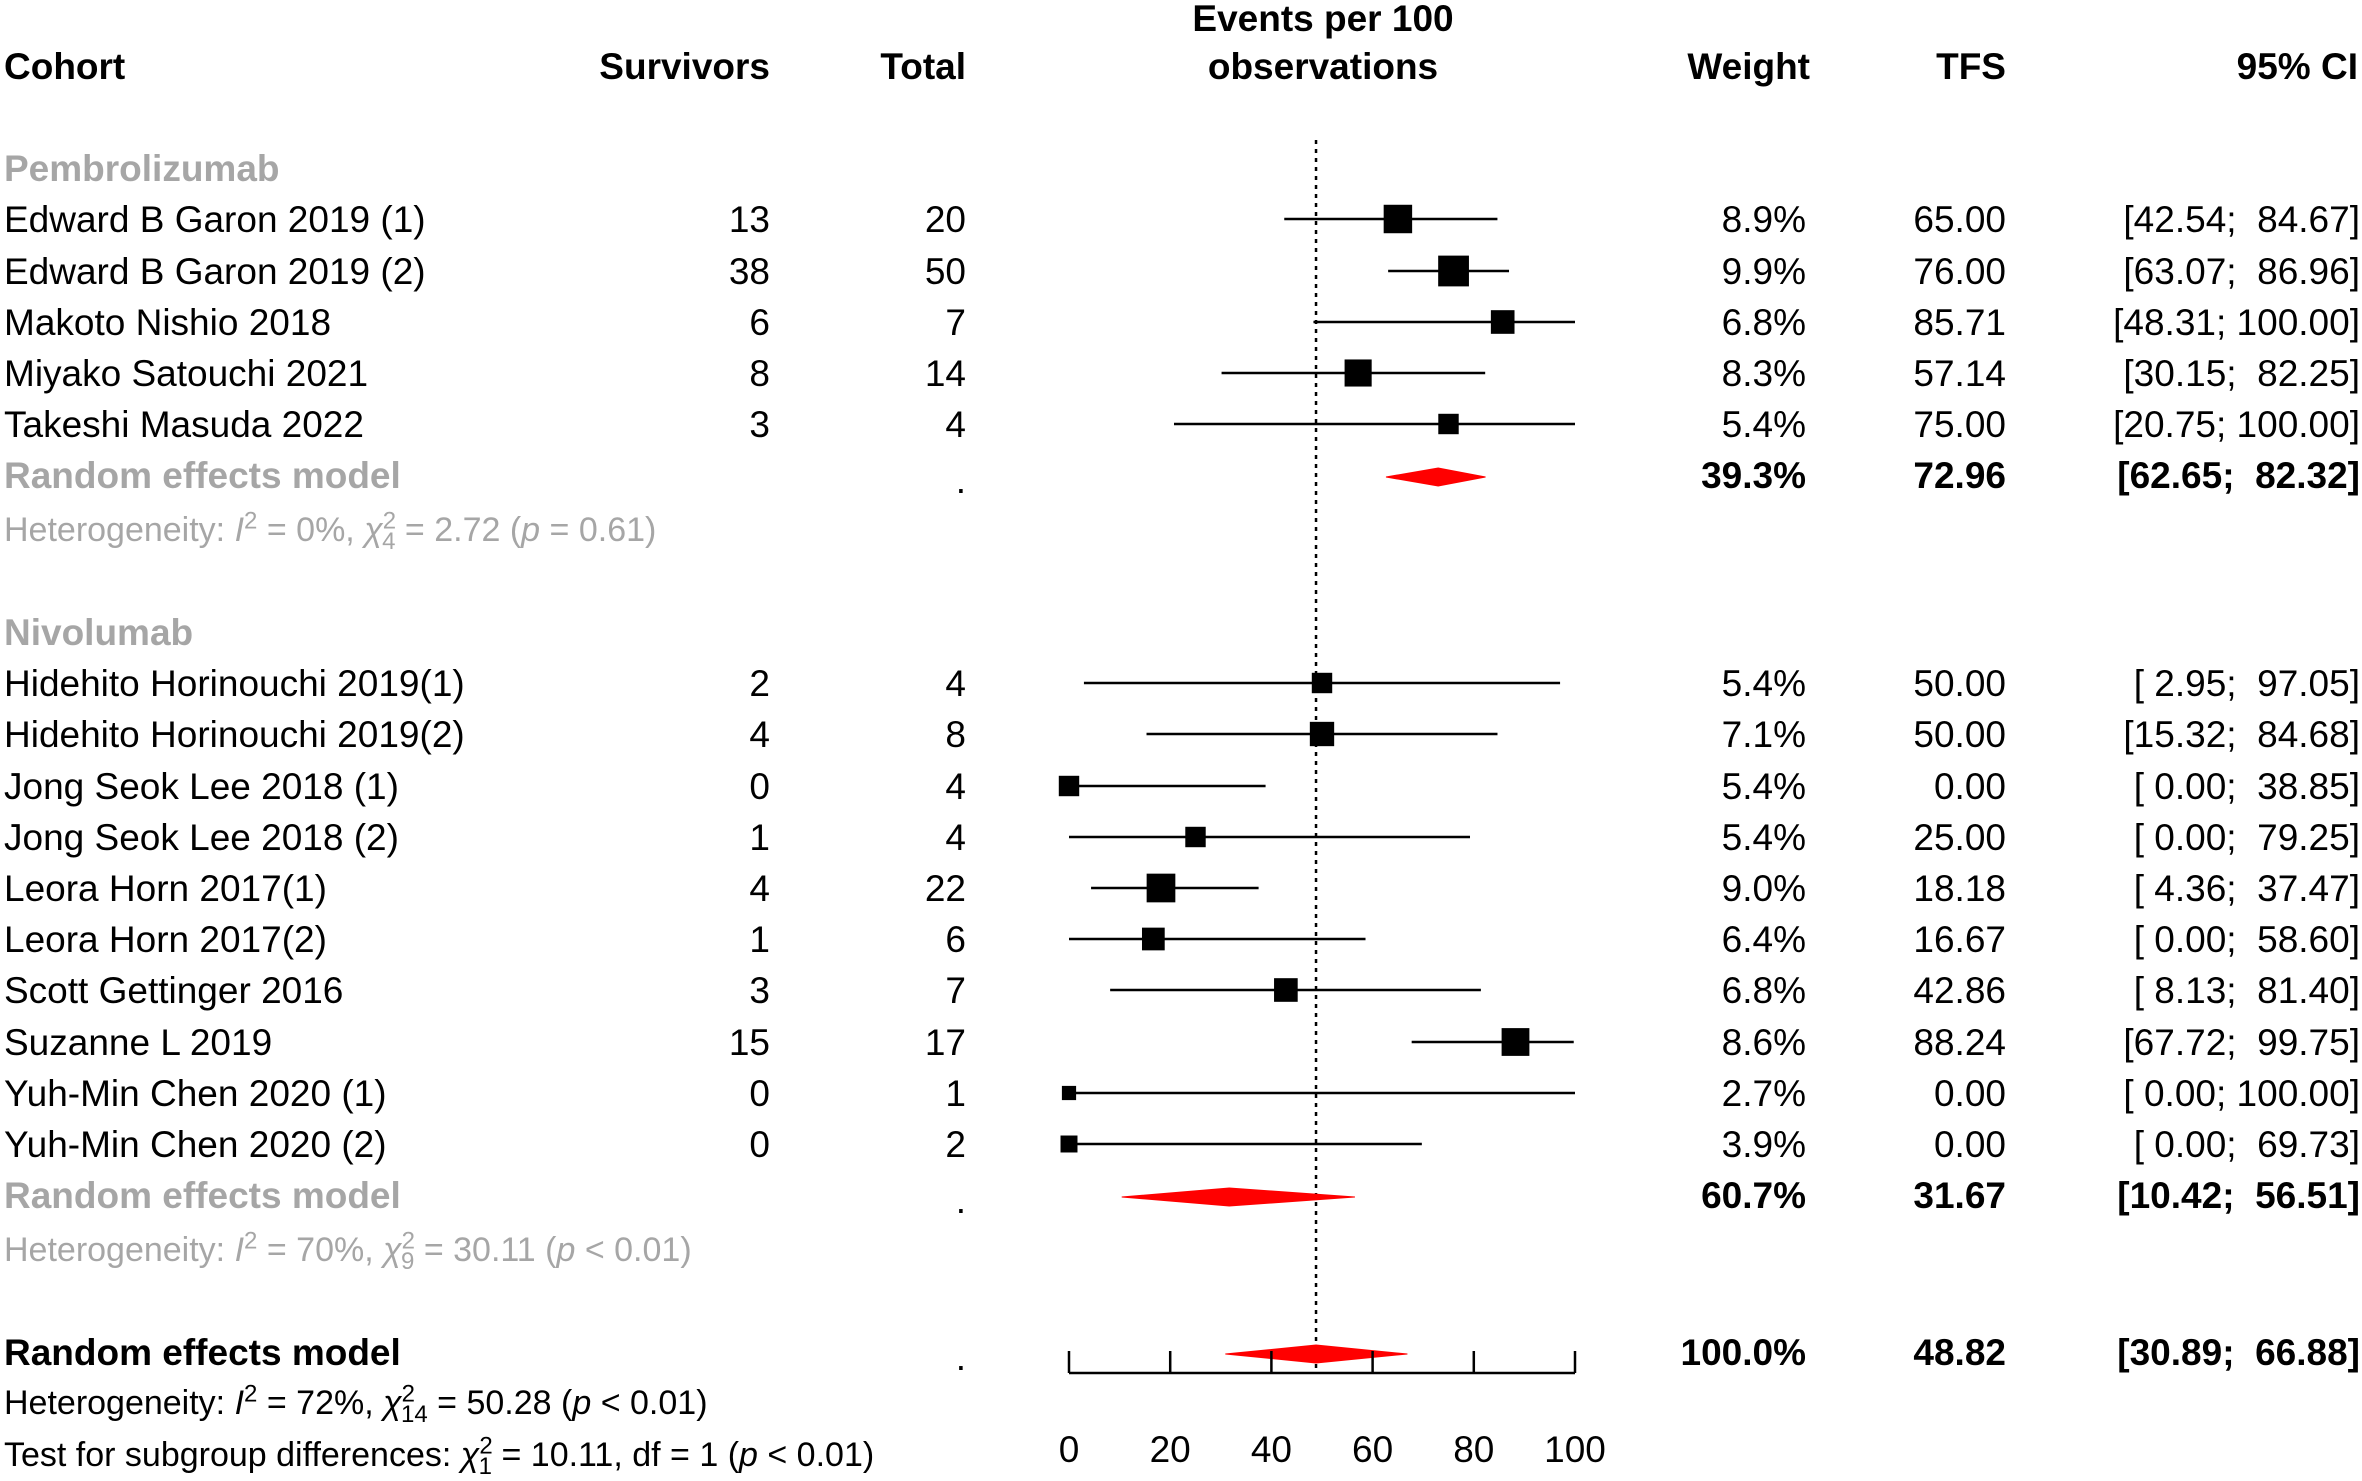 Image resolution: width=2362 pixels, height=1481 pixels. I want to click on header-survivors: Survivors, so click(684, 66).